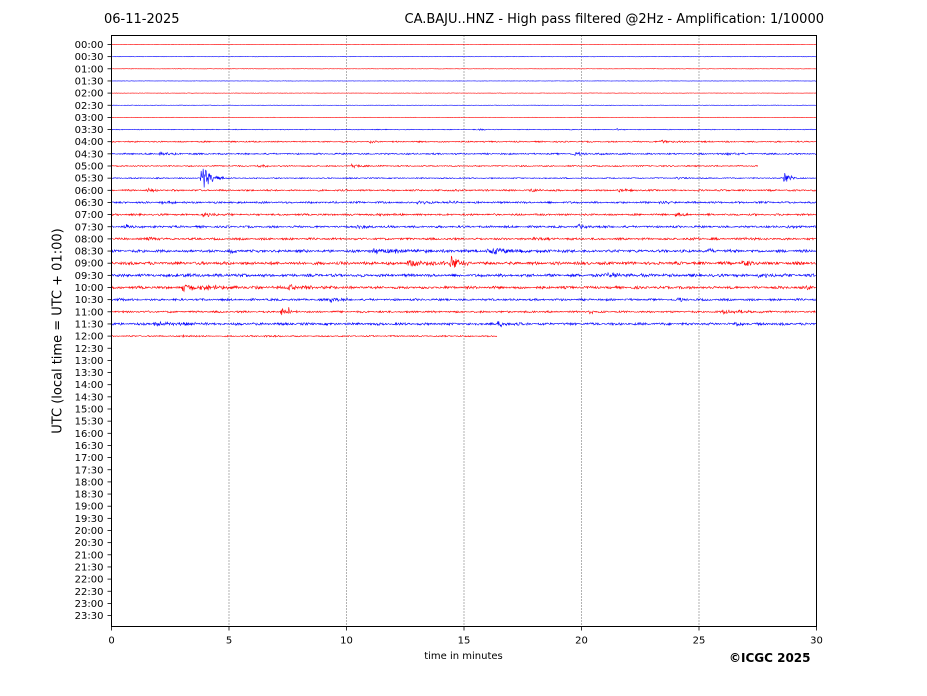 Image resolution: width=927 pixels, height=696 pixels. Describe the element at coordinates (89, 276) in the screenshot. I see `y-tick-label: 09:30` at that location.